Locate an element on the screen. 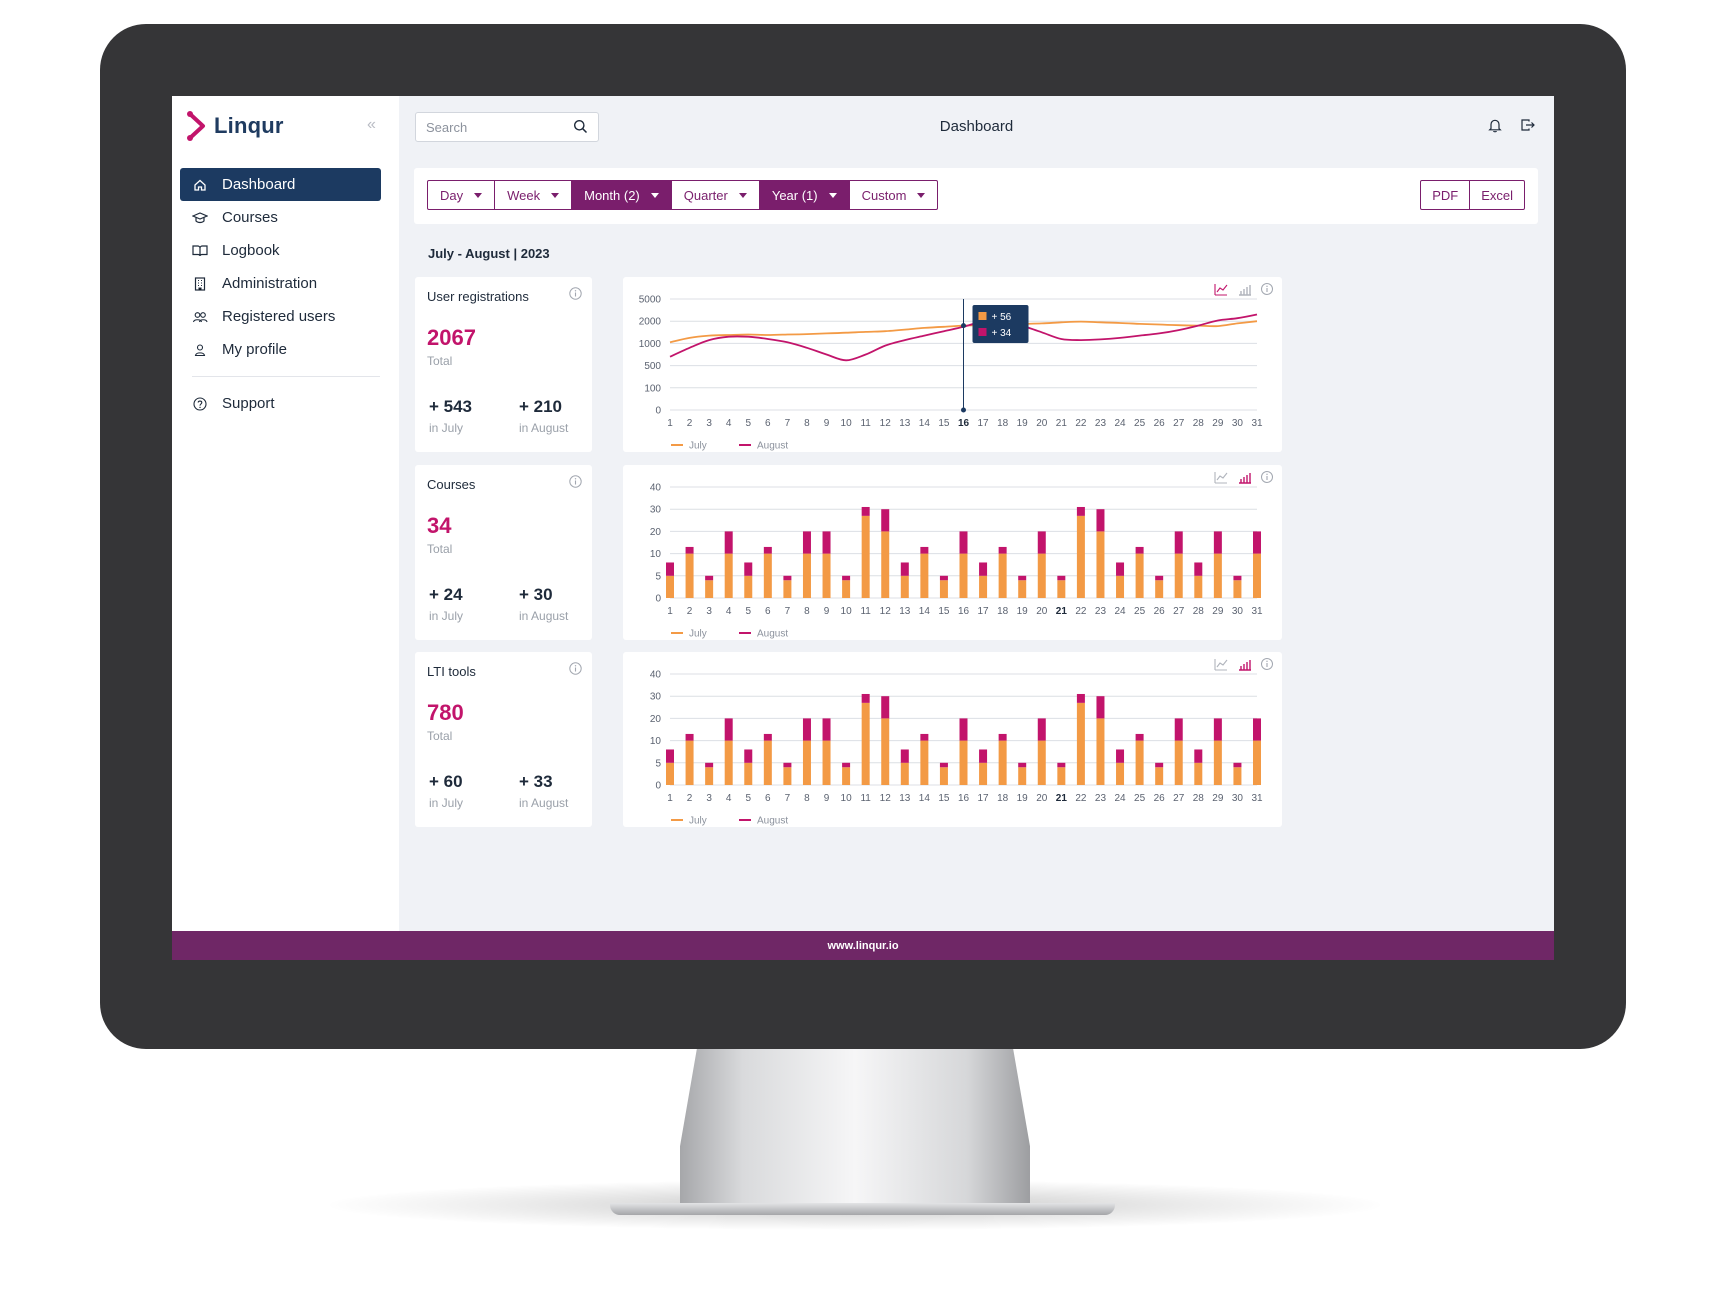 The height and width of the screenshot is (1299, 1711). filter-quarter: Quarter is located at coordinates (716, 195).